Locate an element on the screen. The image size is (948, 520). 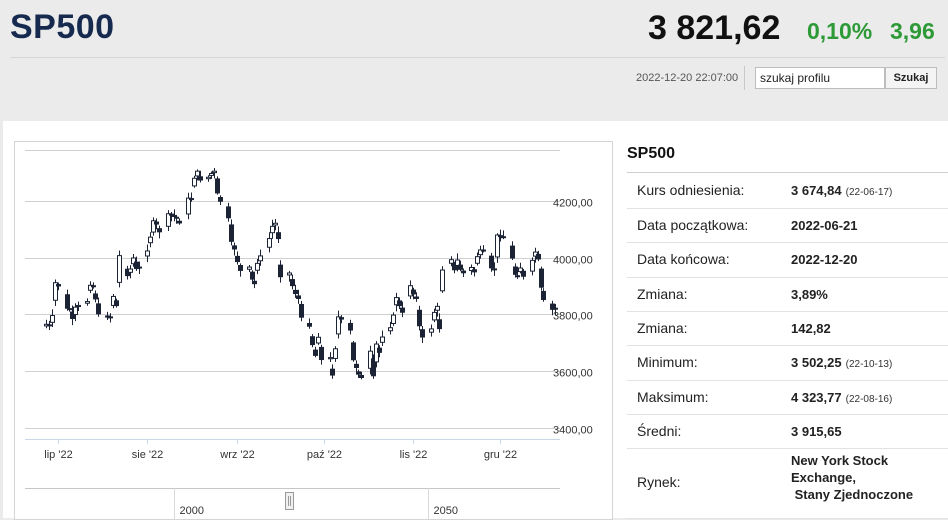
info-row-value: 3 502,25 (22-10-13) is located at coordinates (841, 362).